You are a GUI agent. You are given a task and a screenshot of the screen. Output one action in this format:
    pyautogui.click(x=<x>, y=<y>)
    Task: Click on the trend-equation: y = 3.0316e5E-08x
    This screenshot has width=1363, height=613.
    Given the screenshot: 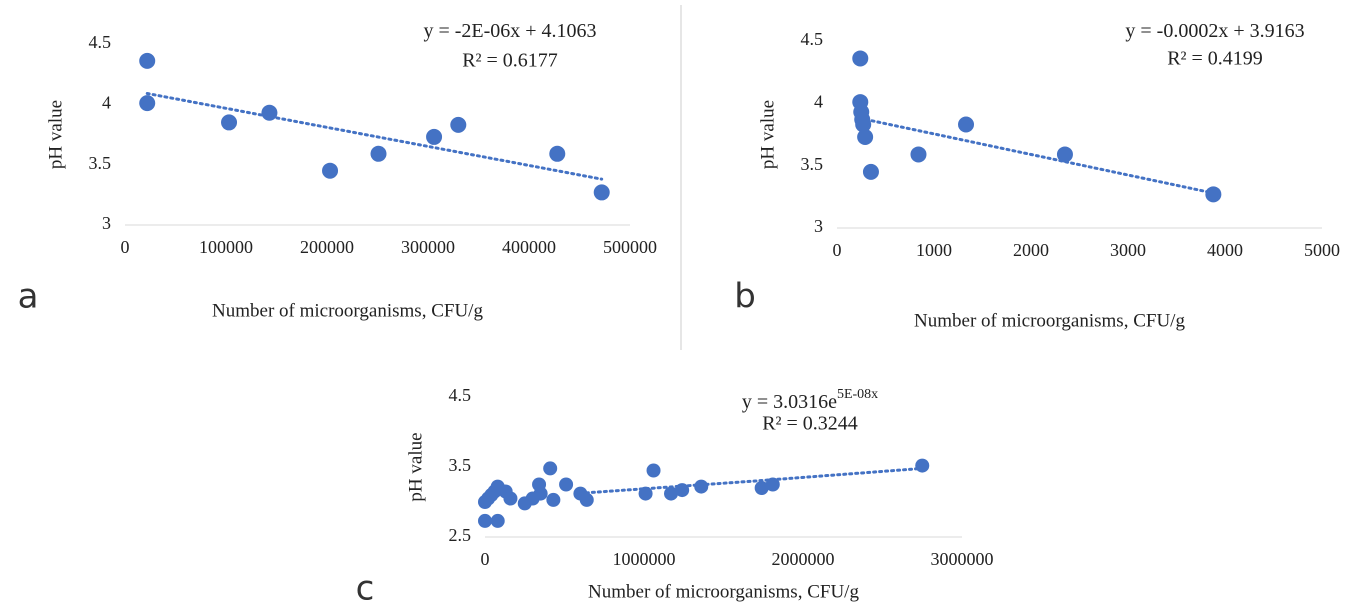 What is the action you would take?
    pyautogui.click(x=810, y=399)
    